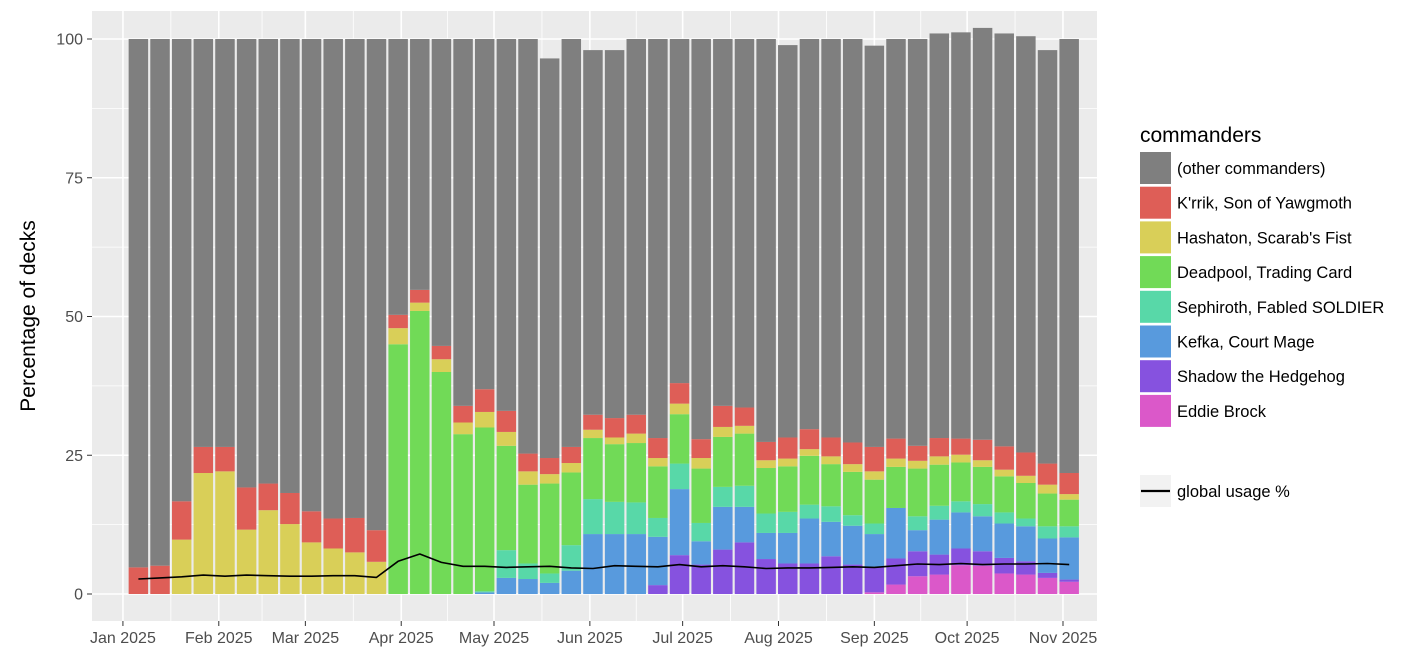 The height and width of the screenshot is (670, 1412). I want to click on global-usage-line-layer, so click(604, 566).